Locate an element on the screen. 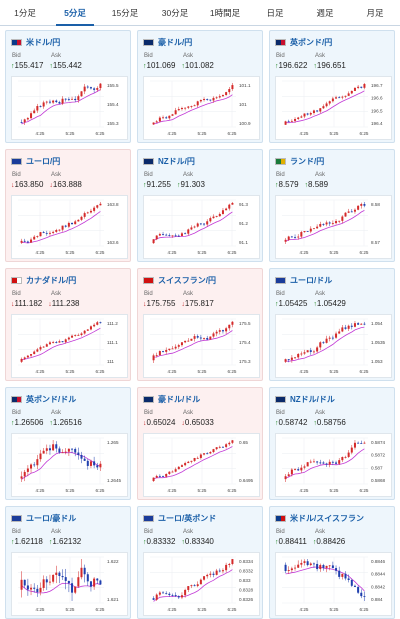  tab-4: 1時間足 is located at coordinates (225, 13).